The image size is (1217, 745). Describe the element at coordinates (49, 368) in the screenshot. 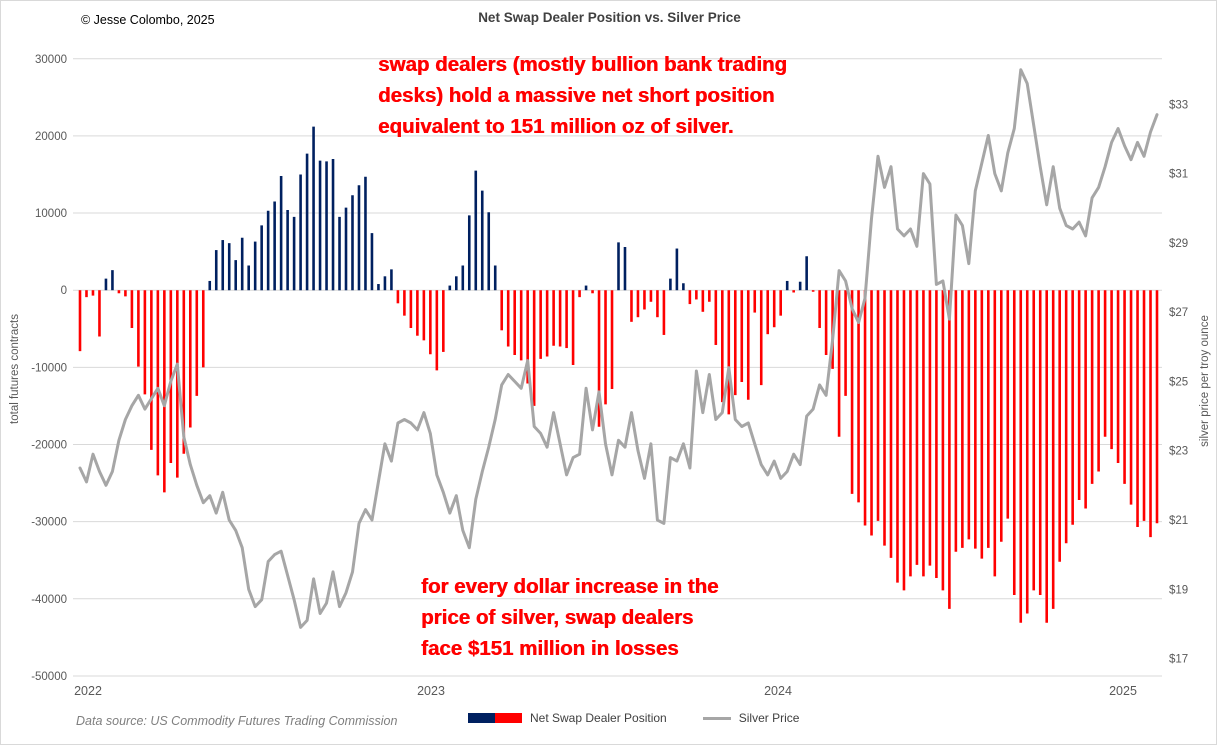

I see `left-axis-tick-label: -10000` at that location.